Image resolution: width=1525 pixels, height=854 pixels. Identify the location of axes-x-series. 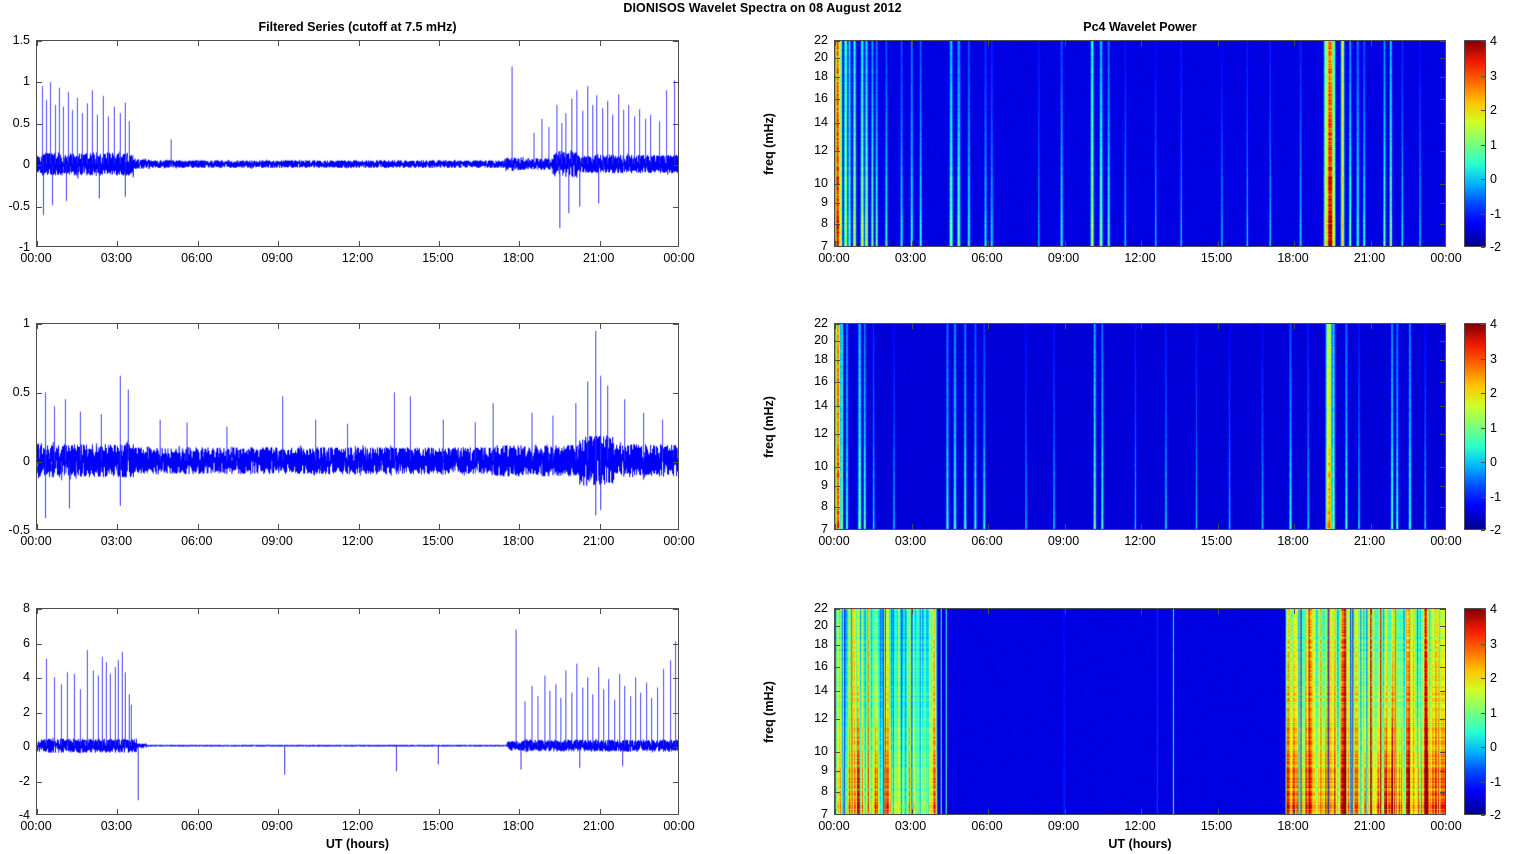
(357, 143).